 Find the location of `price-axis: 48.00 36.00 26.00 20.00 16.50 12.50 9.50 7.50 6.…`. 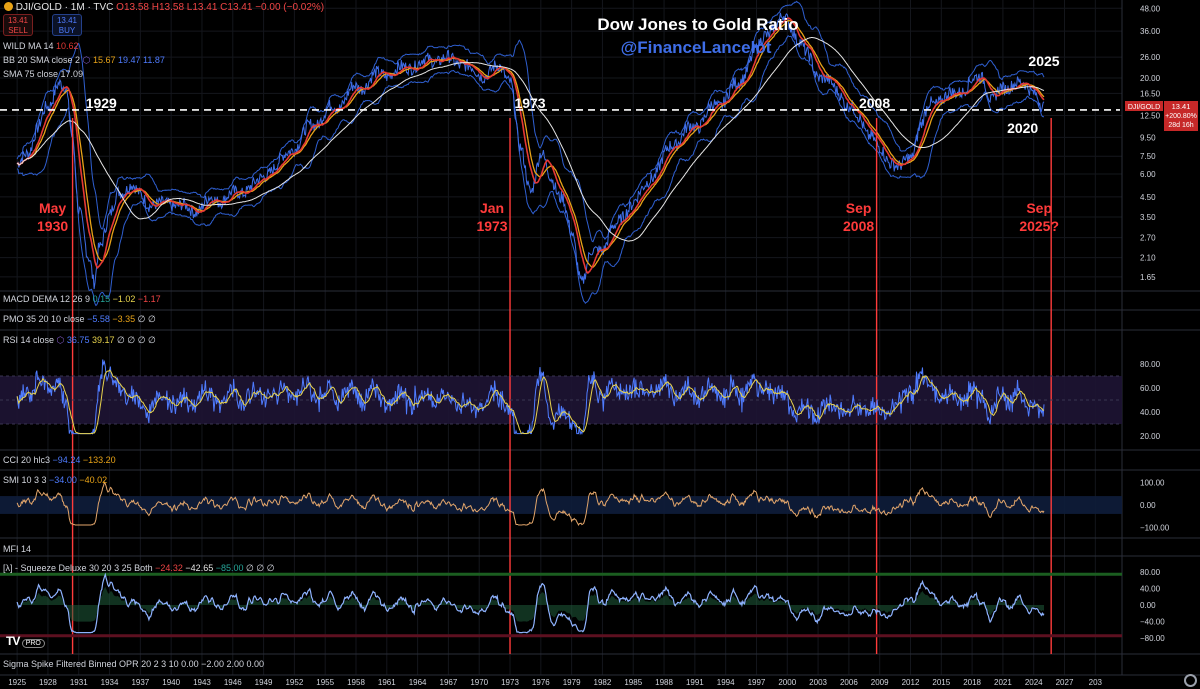

price-axis: 48.00 36.00 26.00 20.00 16.50 12.50 9.50 7.50 6.… is located at coordinates (1150, 143).